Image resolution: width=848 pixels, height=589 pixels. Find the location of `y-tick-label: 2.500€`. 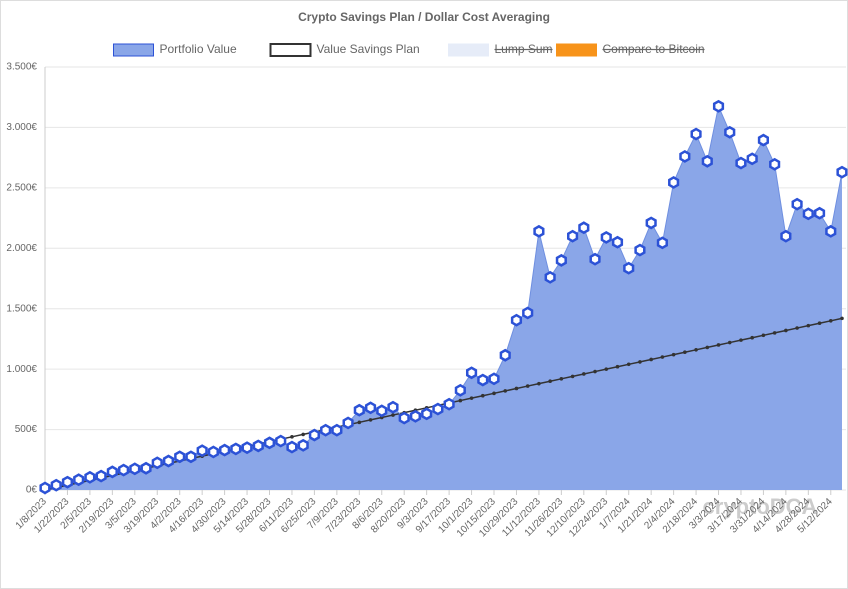

y-tick-label: 2.500€ is located at coordinates (21, 187).